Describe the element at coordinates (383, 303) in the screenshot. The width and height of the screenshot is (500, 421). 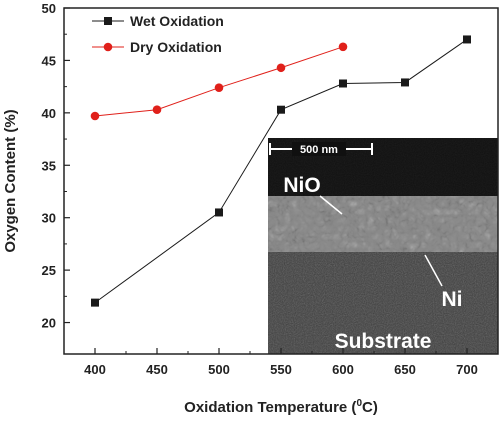
I see `inset-substrate-texture` at that location.